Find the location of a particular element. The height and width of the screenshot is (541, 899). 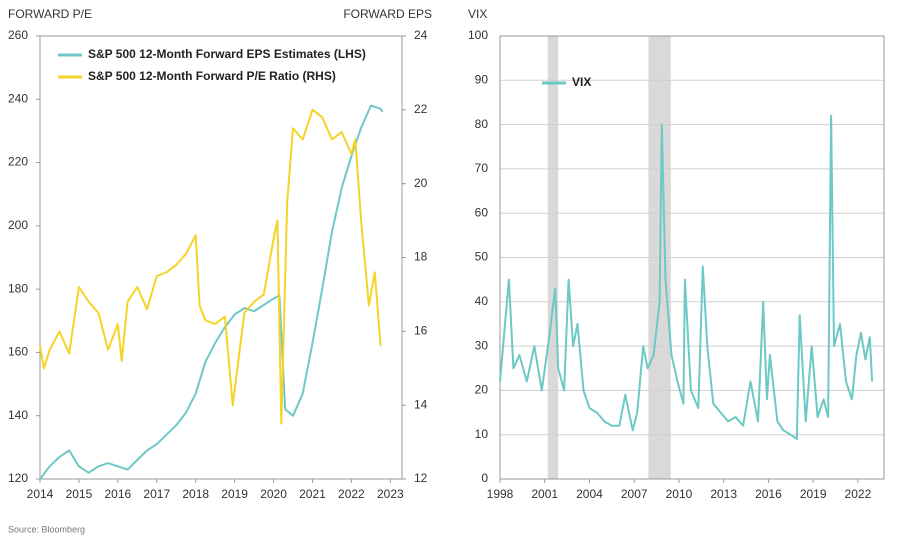

y-tick-label: 240 is located at coordinates (18, 98).